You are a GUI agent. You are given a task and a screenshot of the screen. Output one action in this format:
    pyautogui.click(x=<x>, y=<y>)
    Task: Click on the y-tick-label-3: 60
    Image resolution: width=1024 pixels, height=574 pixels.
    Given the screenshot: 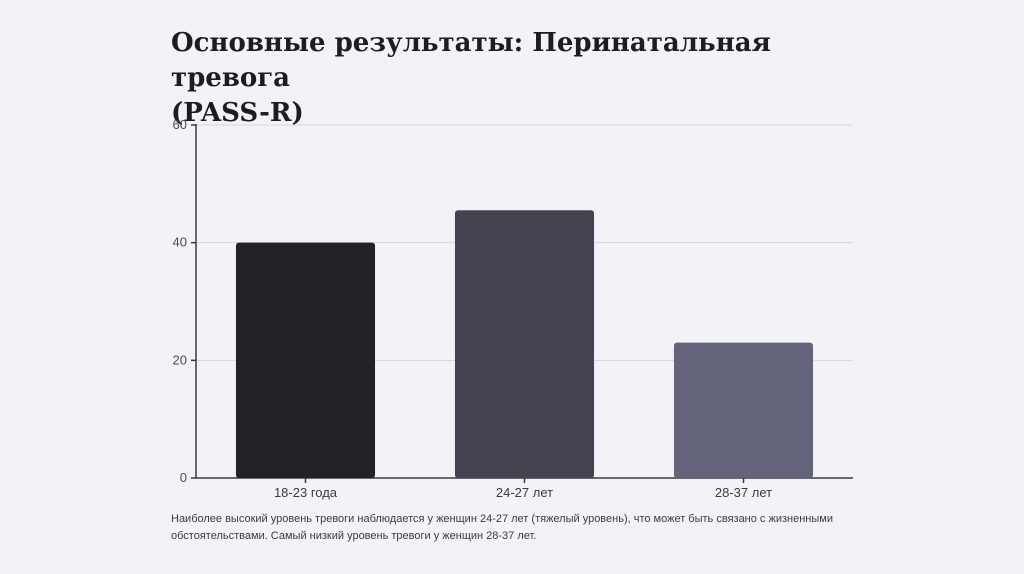 What is the action you would take?
    pyautogui.click(x=180, y=124)
    